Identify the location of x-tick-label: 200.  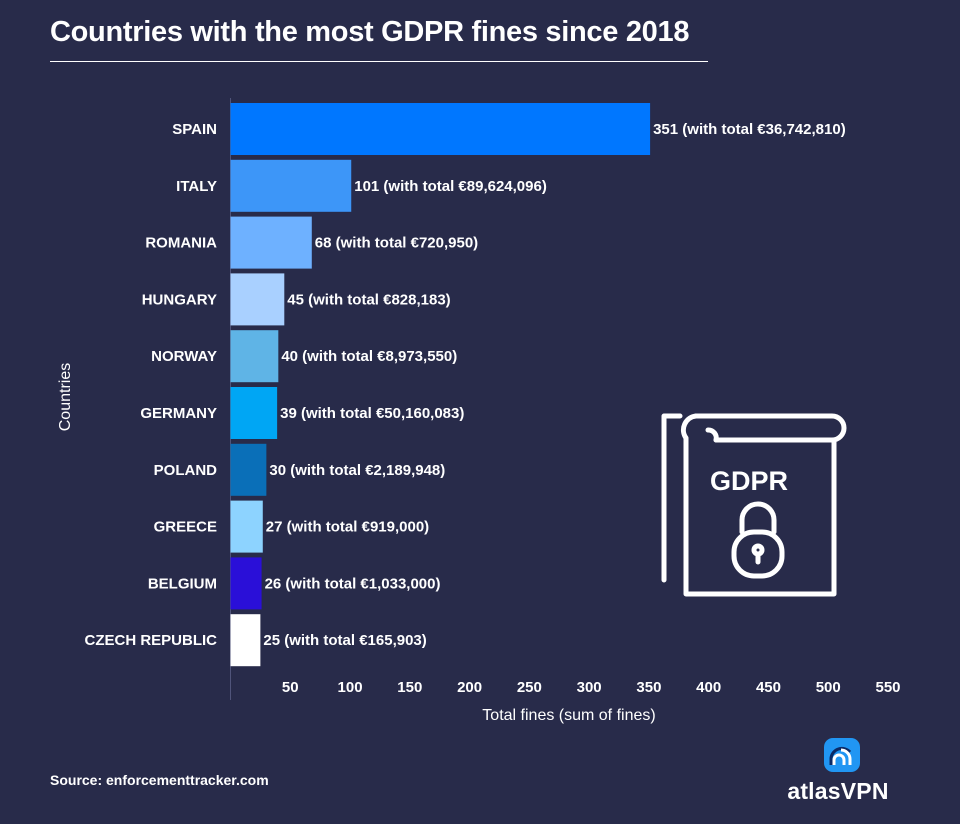
(469, 687).